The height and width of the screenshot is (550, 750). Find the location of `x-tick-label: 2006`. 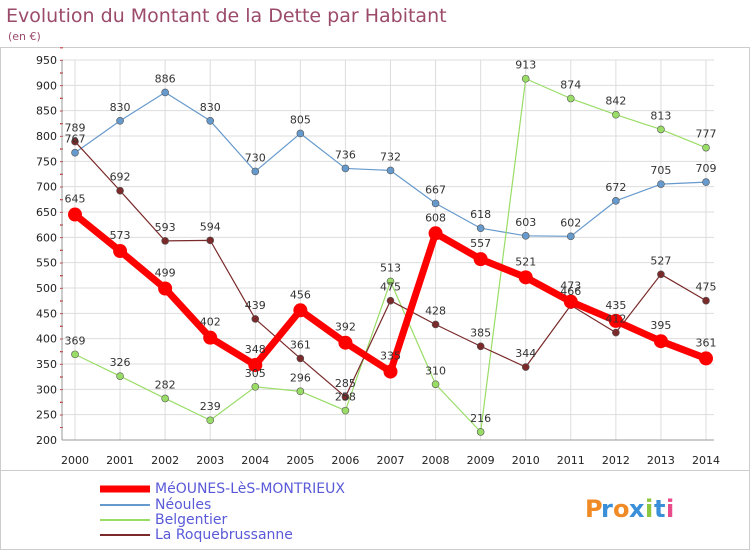

x-tick-label: 2006 is located at coordinates (345, 460).